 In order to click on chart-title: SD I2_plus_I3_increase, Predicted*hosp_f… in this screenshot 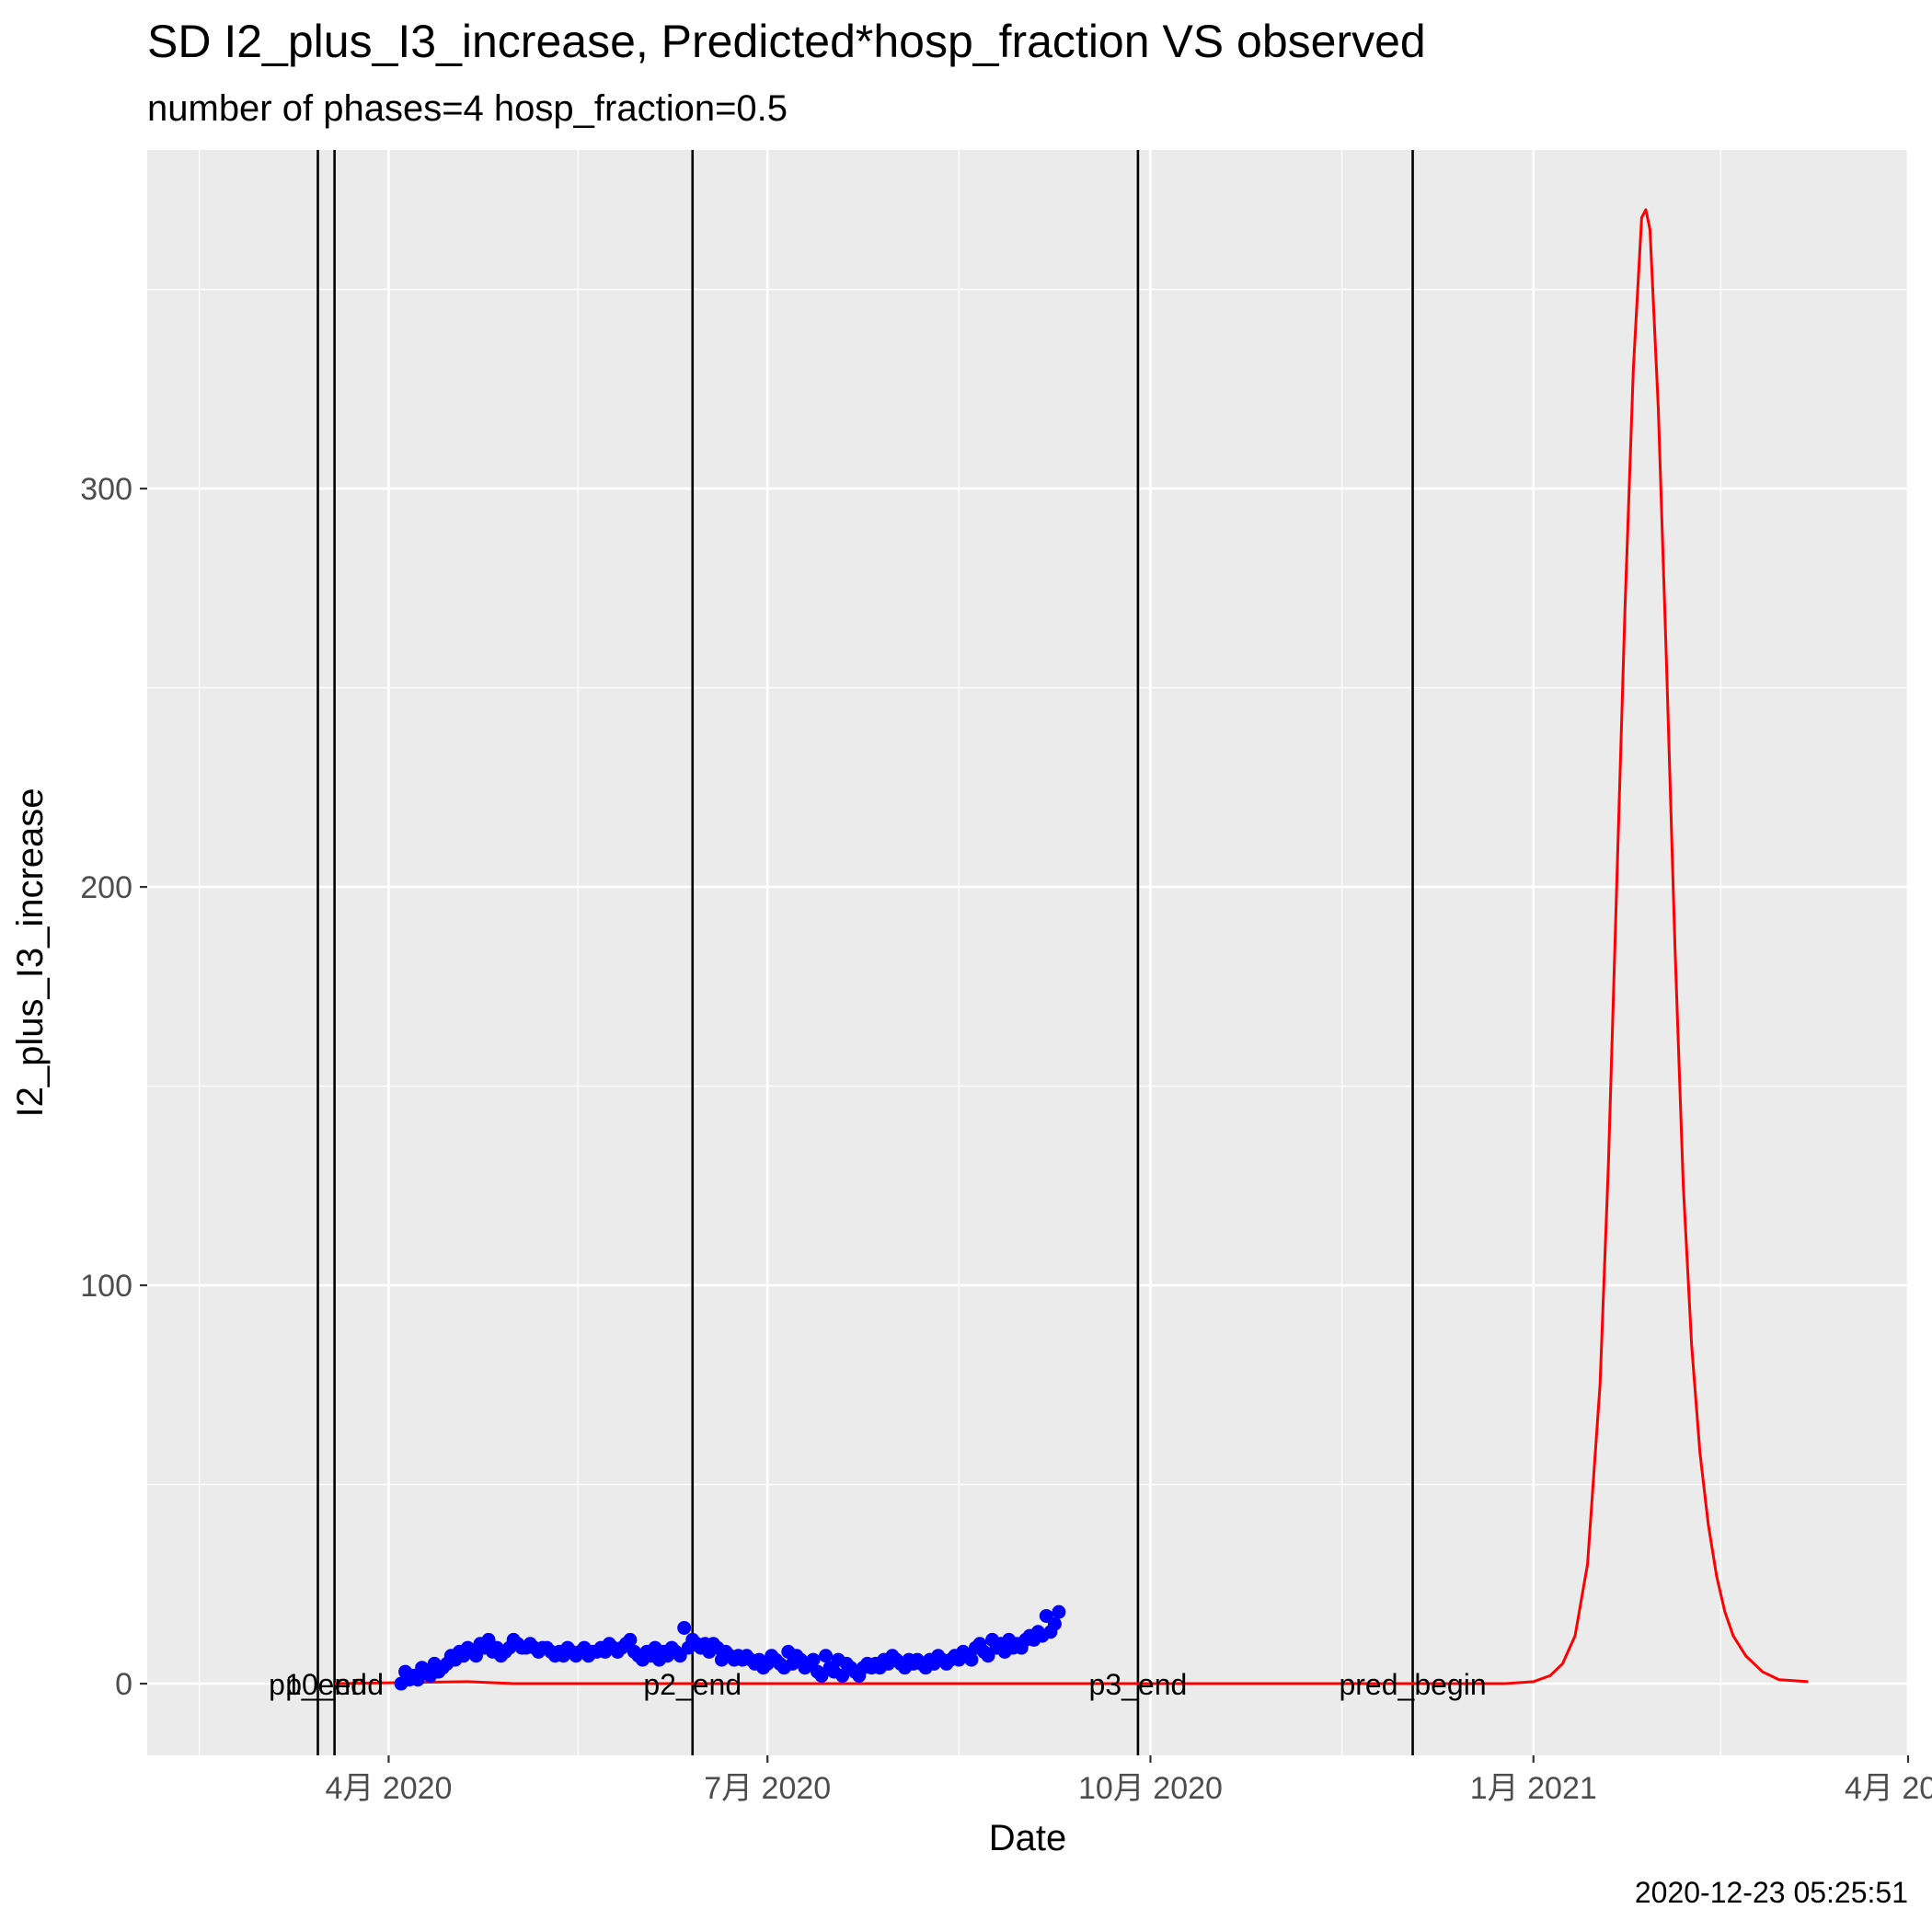, I will do `click(786, 41)`.